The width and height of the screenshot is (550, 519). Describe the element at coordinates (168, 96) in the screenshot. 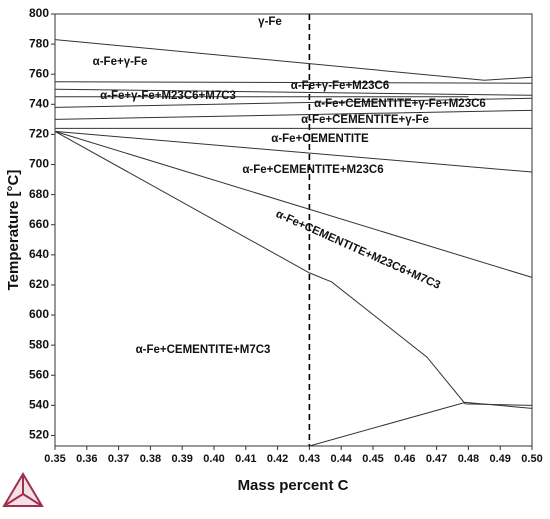

I see `region-label: α-Fe+γ-Fe+M23C6+M7C3` at that location.